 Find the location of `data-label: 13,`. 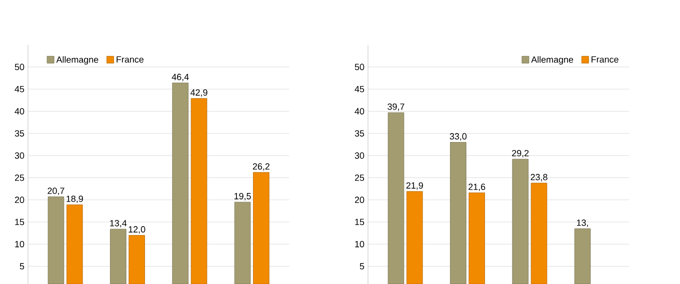

data-label: 13, is located at coordinates (582, 223).